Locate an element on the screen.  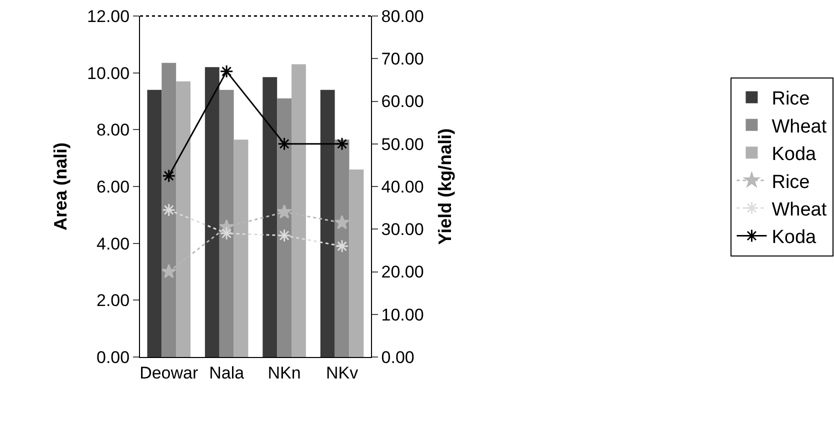
y2-tick-label: 50.00 is located at coordinates (402, 144).